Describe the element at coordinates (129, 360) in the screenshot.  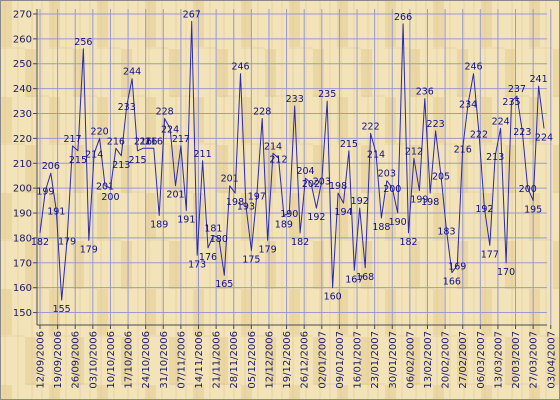
I see `x-tick-label: 17/10/2006` at that location.